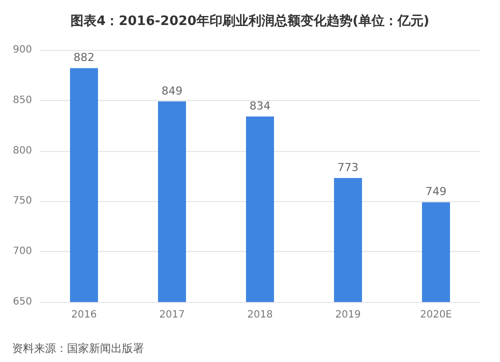  Describe the element at coordinates (260, 315) in the screenshot. I see `x-tick-label: 2018` at that location.